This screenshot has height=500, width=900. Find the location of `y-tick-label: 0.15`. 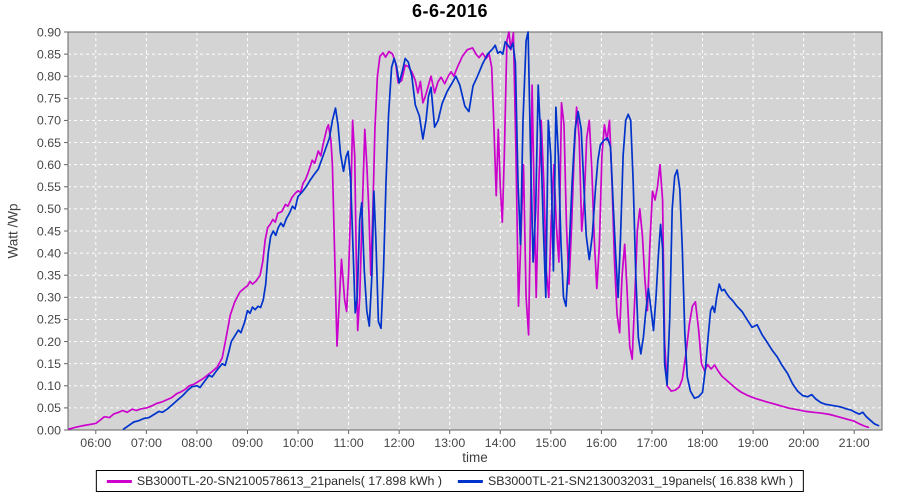

y-tick-label: 0.15 is located at coordinates (49, 364).